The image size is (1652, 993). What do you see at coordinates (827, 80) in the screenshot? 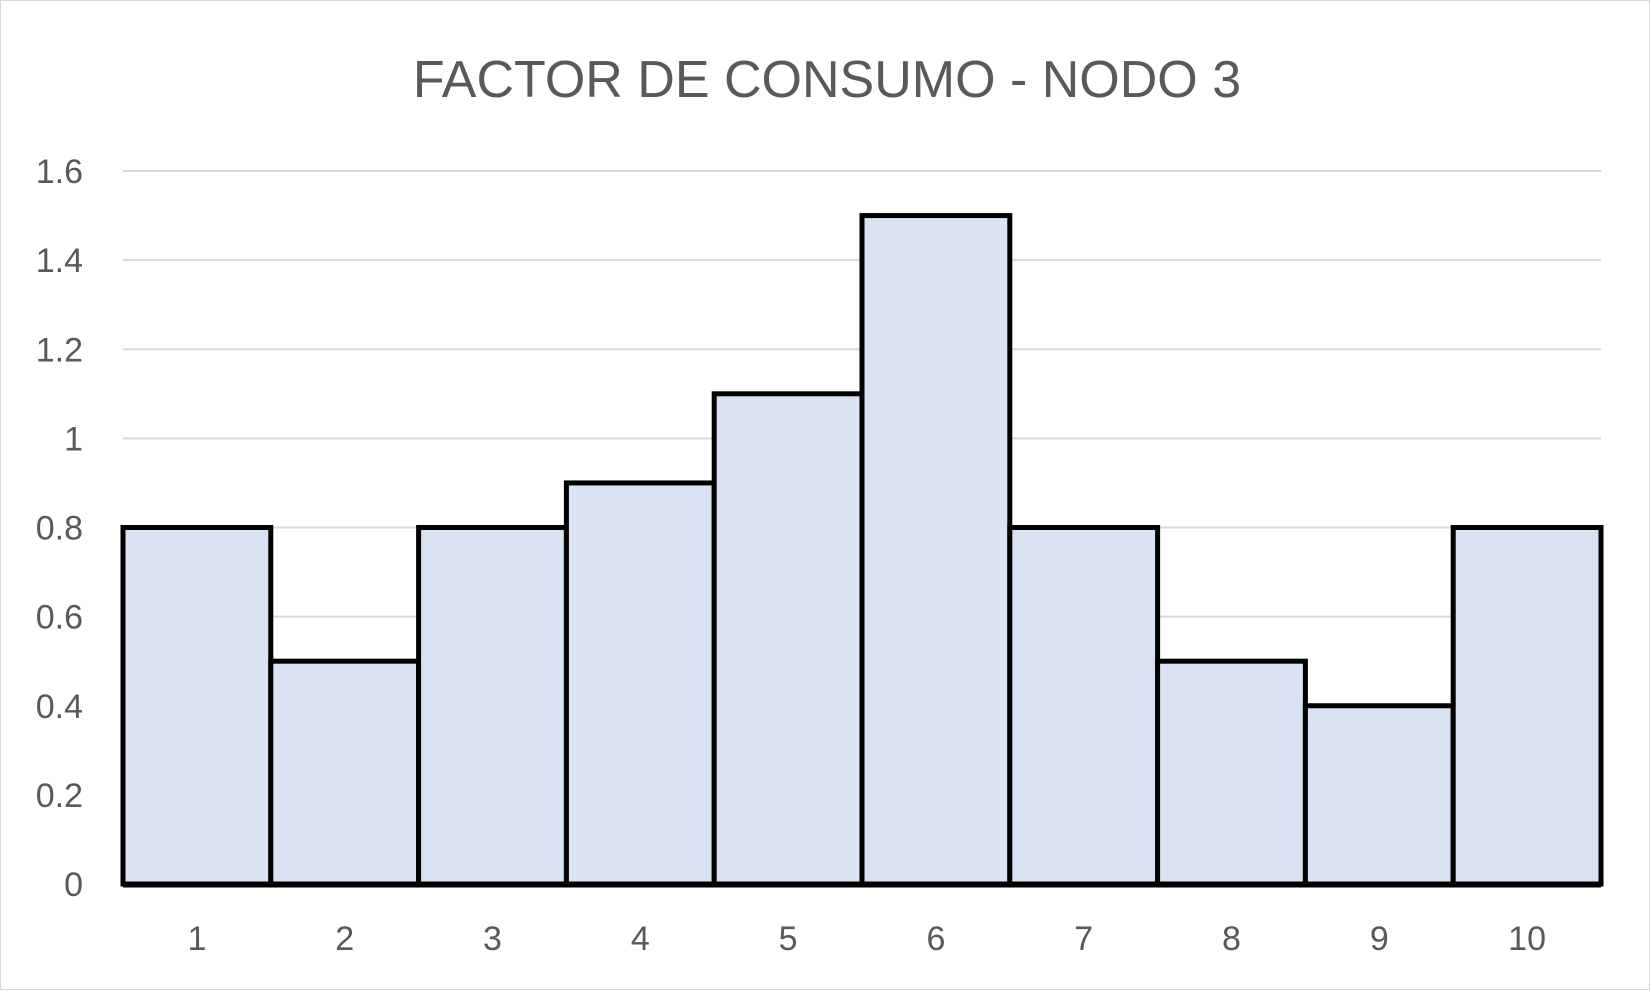
I see `chart-title: FACTOR DE CONSUMO - NODO 3` at bounding box center [827, 80].